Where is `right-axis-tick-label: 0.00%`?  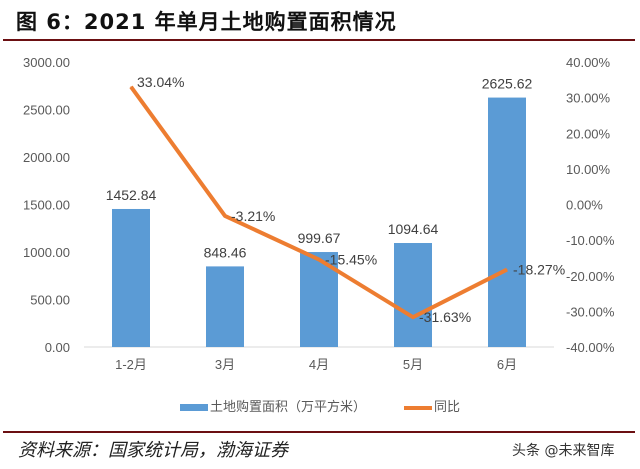
right-axis-tick-label: 0.00% is located at coordinates (584, 205).